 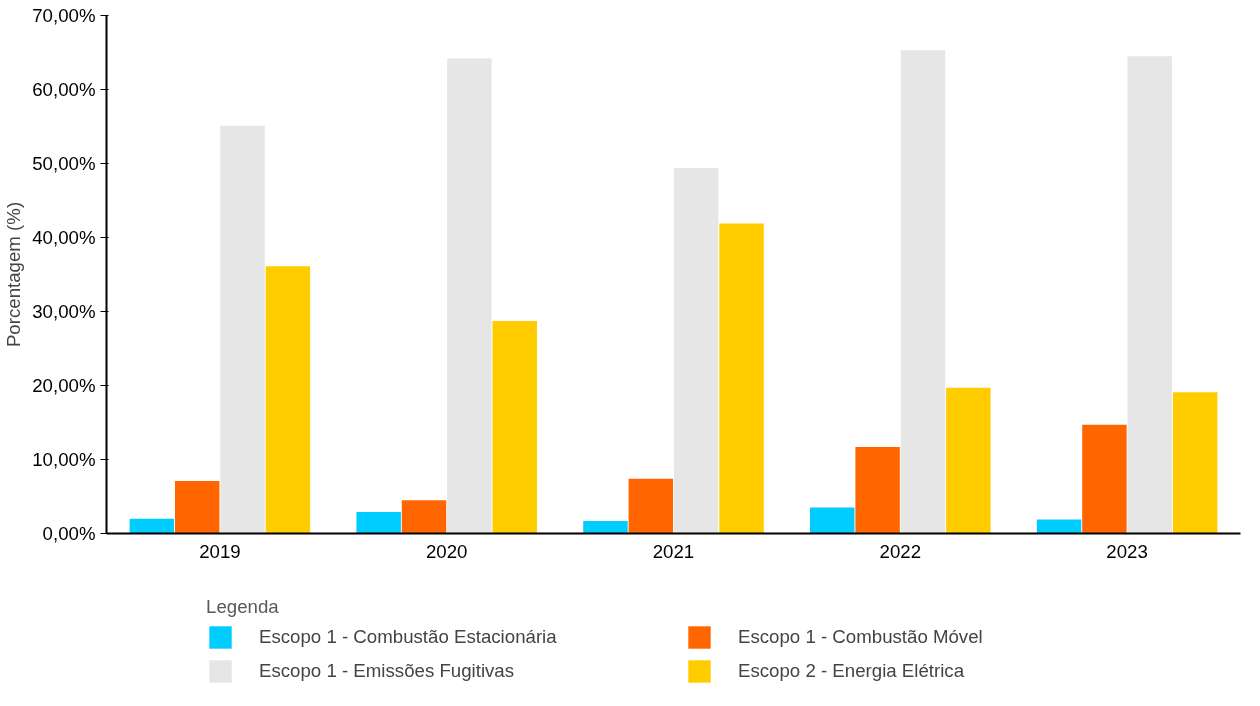 I want to click on x-tick-label: 2021, so click(x=673, y=551).